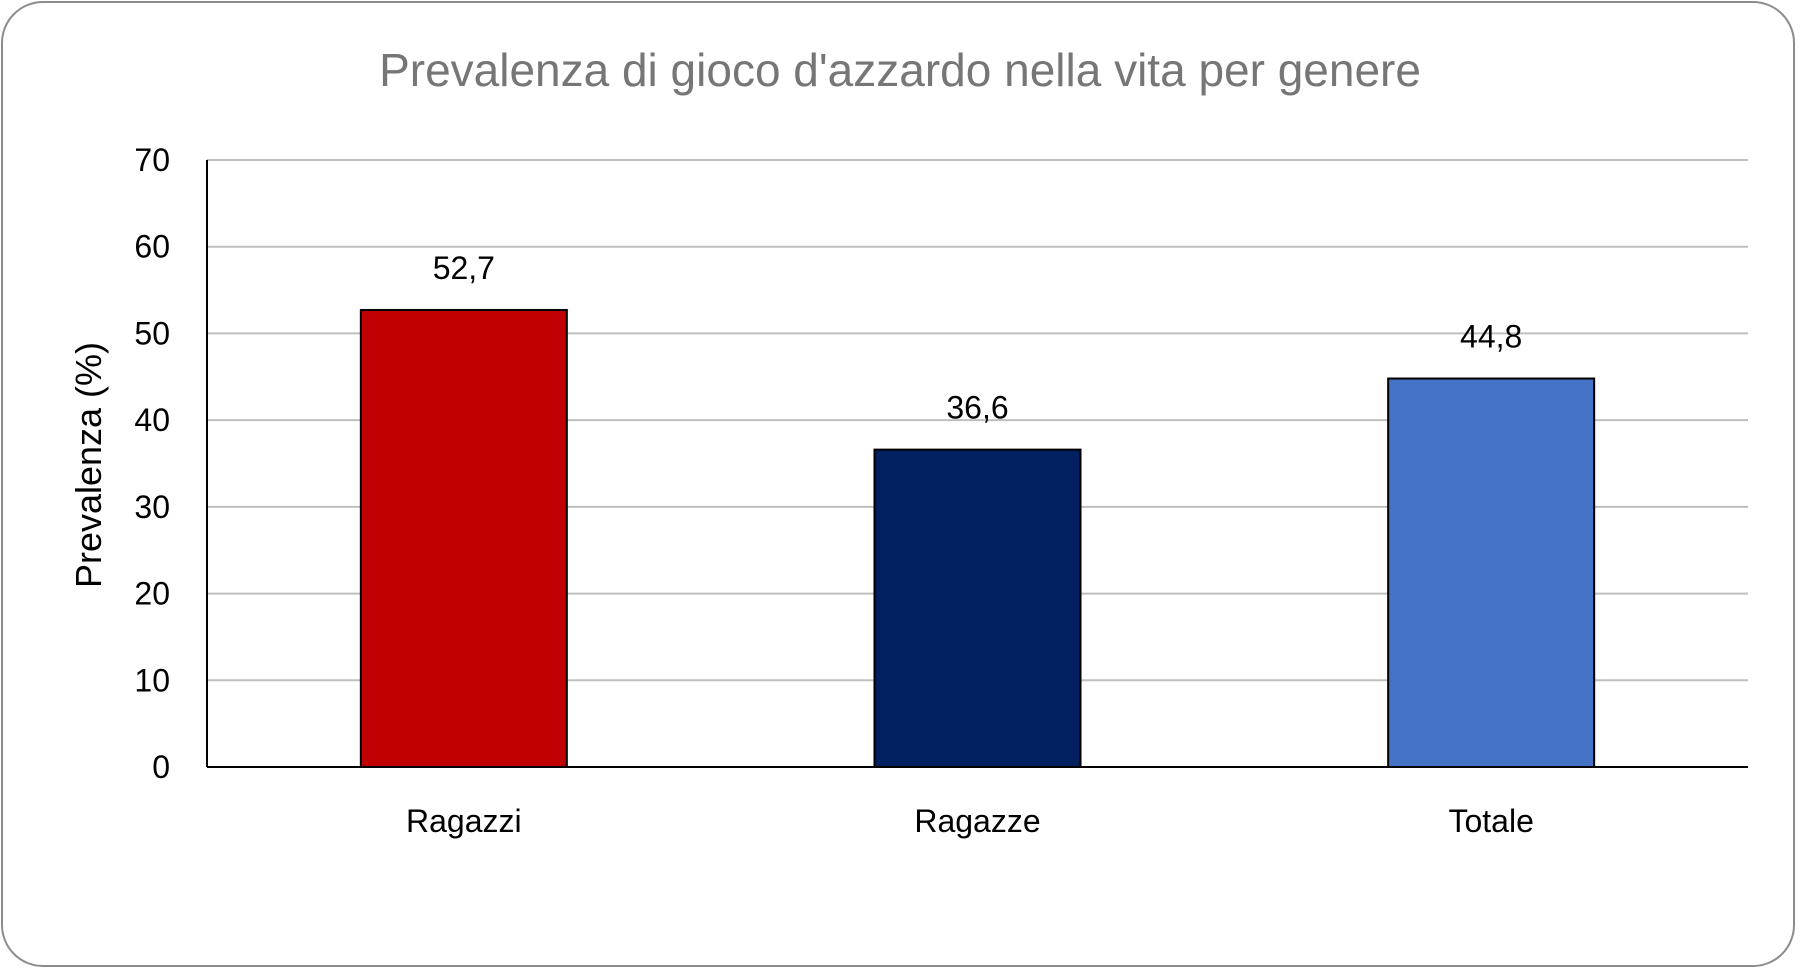  I want to click on bar-ragazzi, so click(463, 538).